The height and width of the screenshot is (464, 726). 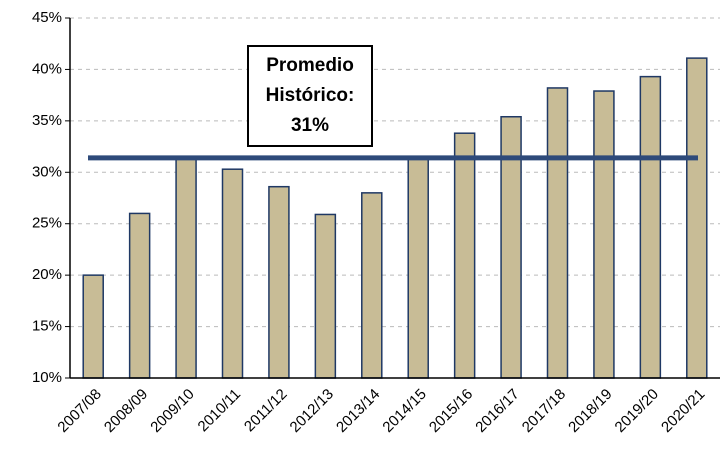 I want to click on x-tick-label: 2013/14, so click(x=358, y=411).